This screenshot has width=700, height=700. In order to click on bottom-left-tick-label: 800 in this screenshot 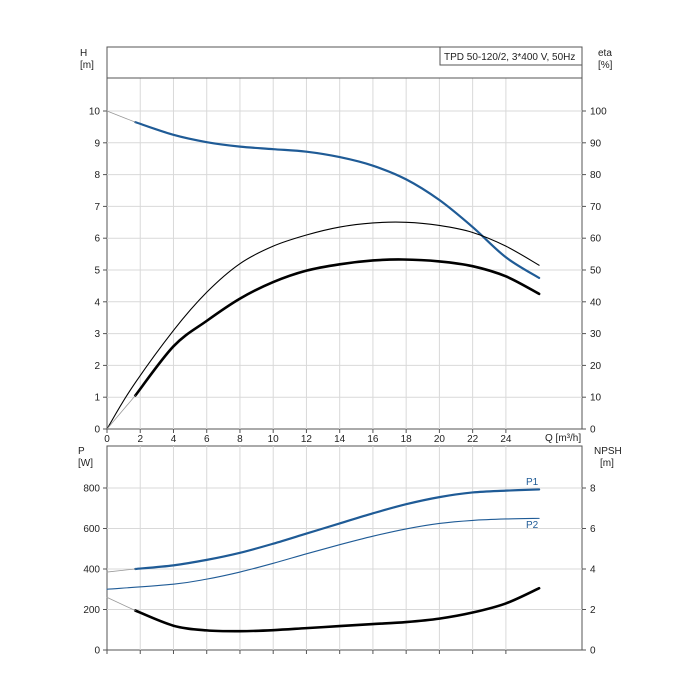, I will do `click(91, 489)`.